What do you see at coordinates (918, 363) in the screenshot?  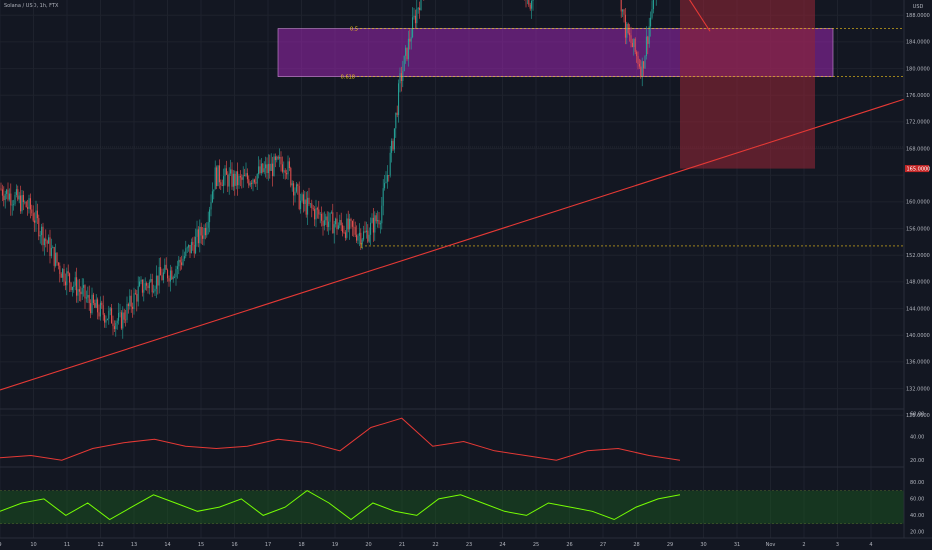 I see `price-axis-tick: 136.0000` at bounding box center [918, 363].